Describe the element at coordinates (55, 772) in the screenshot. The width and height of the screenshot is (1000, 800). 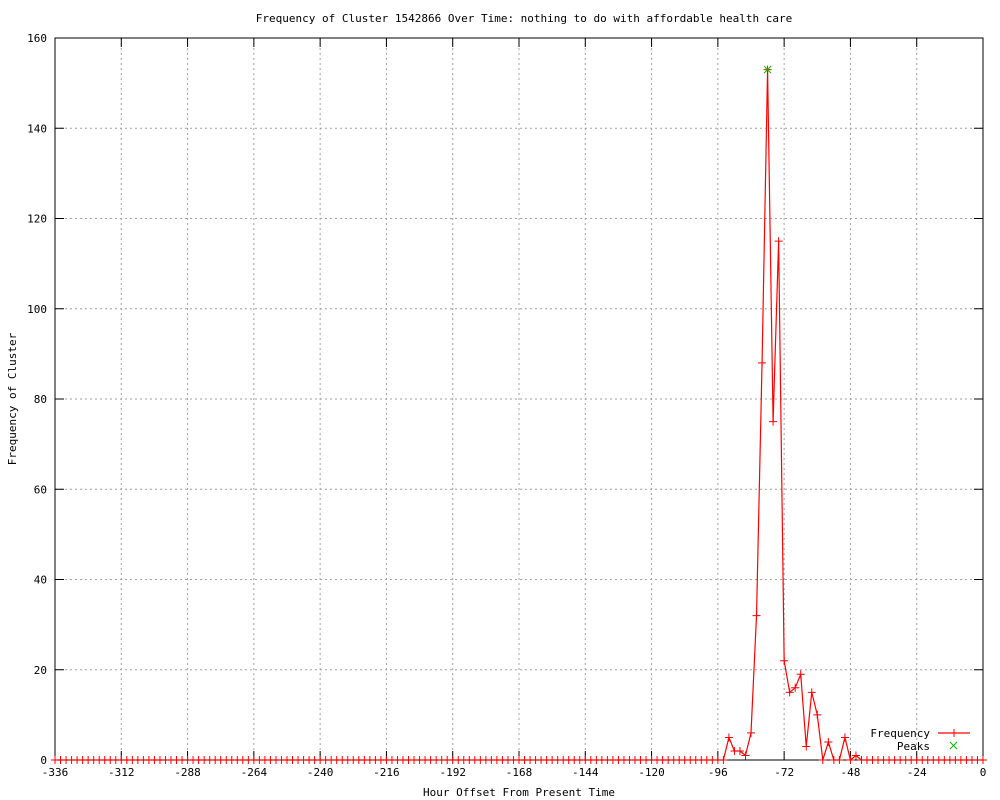
I see `x-tick-label: -336` at that location.